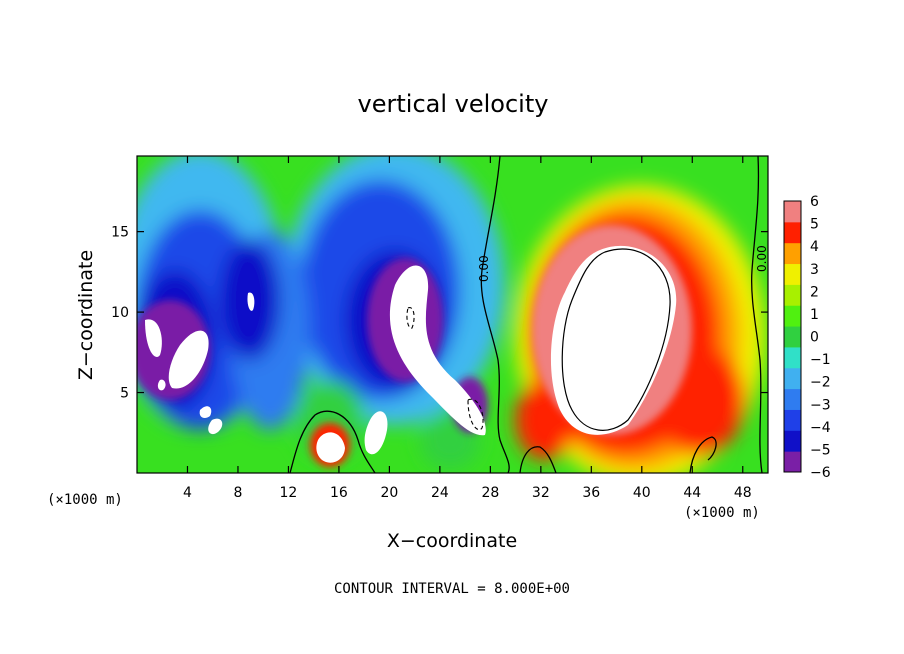  Describe the element at coordinates (541, 493) in the screenshot. I see `x-tick-label: 32` at that location.